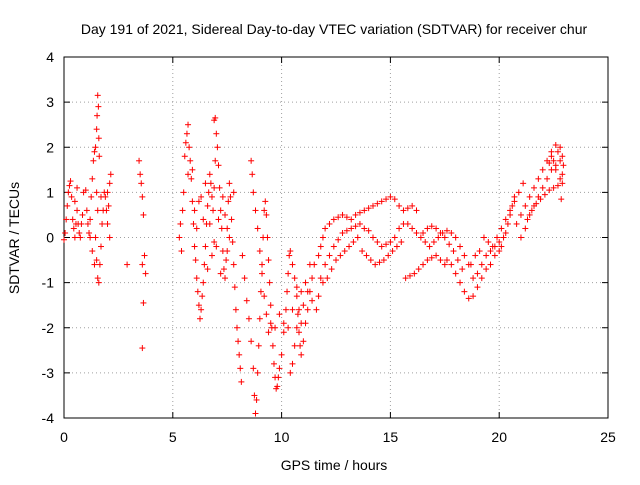 The image size is (640, 485). Describe the element at coordinates (48, 283) in the screenshot. I see `y-tick-label: -1` at that location.